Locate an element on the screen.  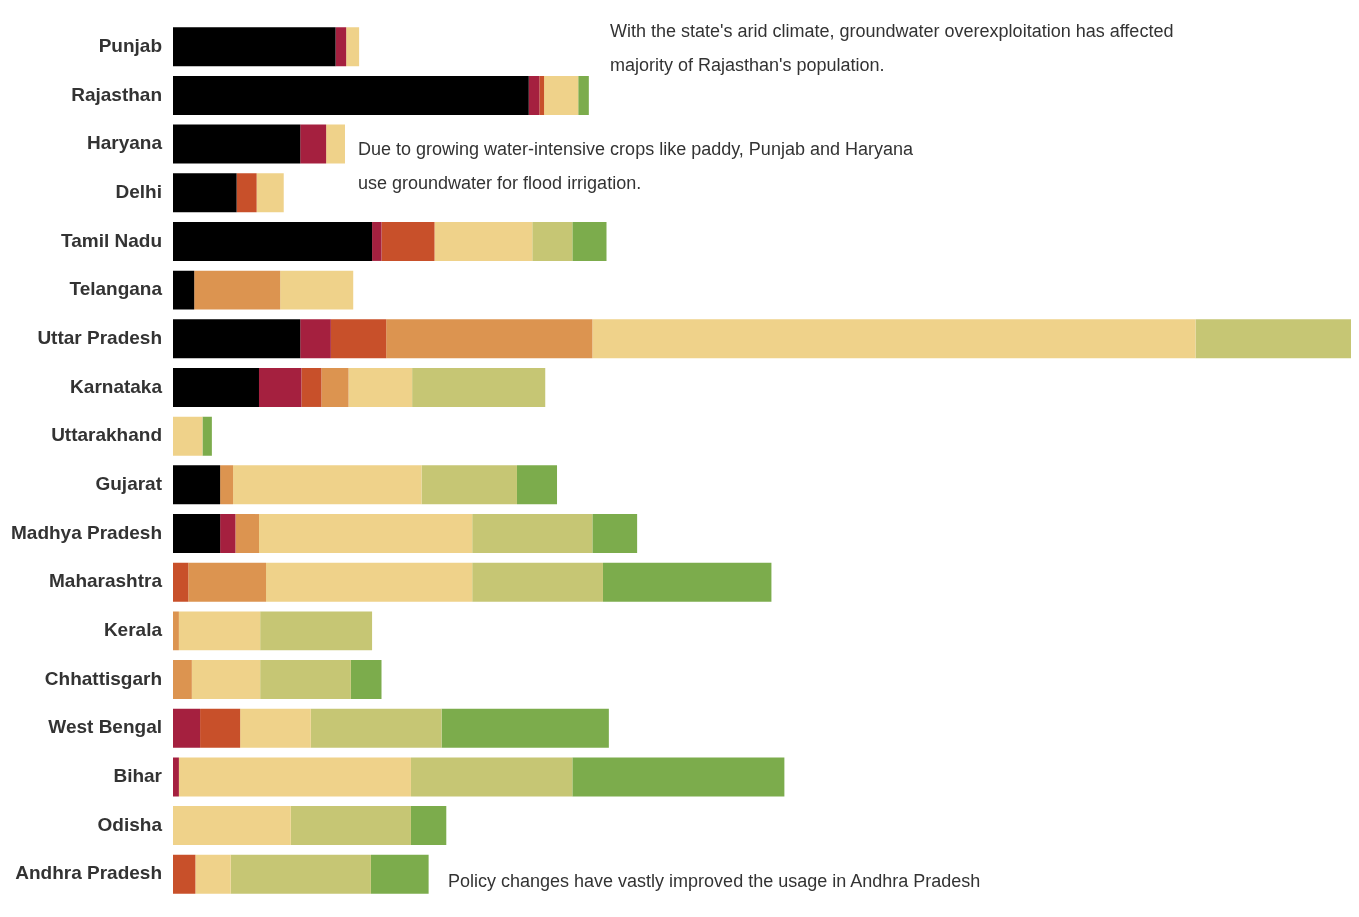
y-tick-label: Haryana is located at coordinates (125, 143).